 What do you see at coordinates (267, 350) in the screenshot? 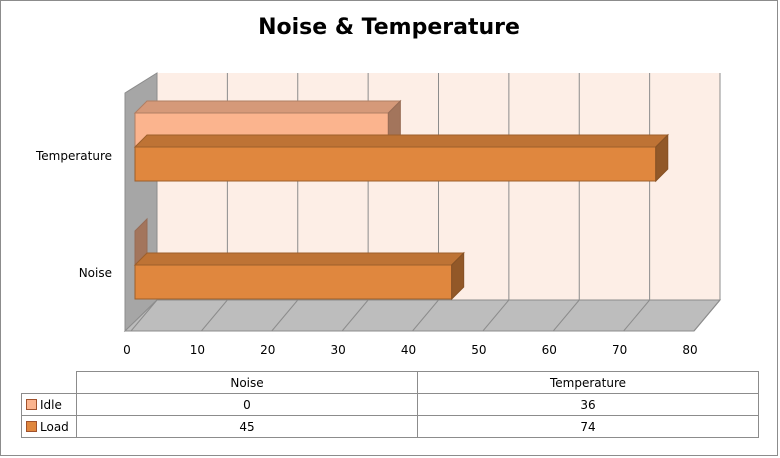
I see `x-tick-label: 20` at bounding box center [267, 350].